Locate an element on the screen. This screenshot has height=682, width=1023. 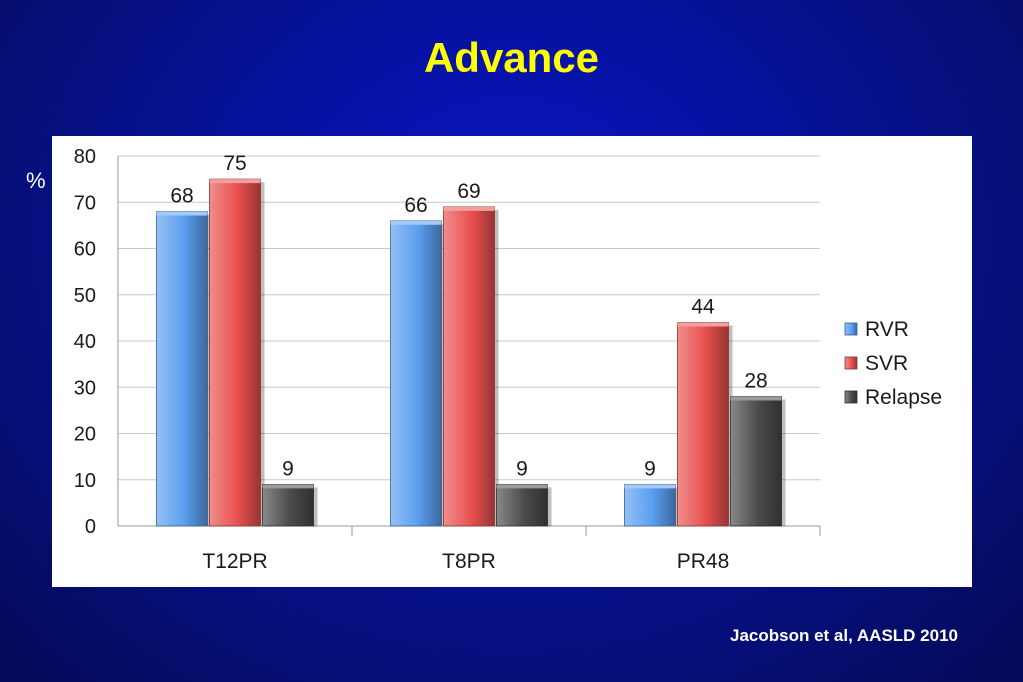
y-tick-label: 40 is located at coordinates (85, 342).